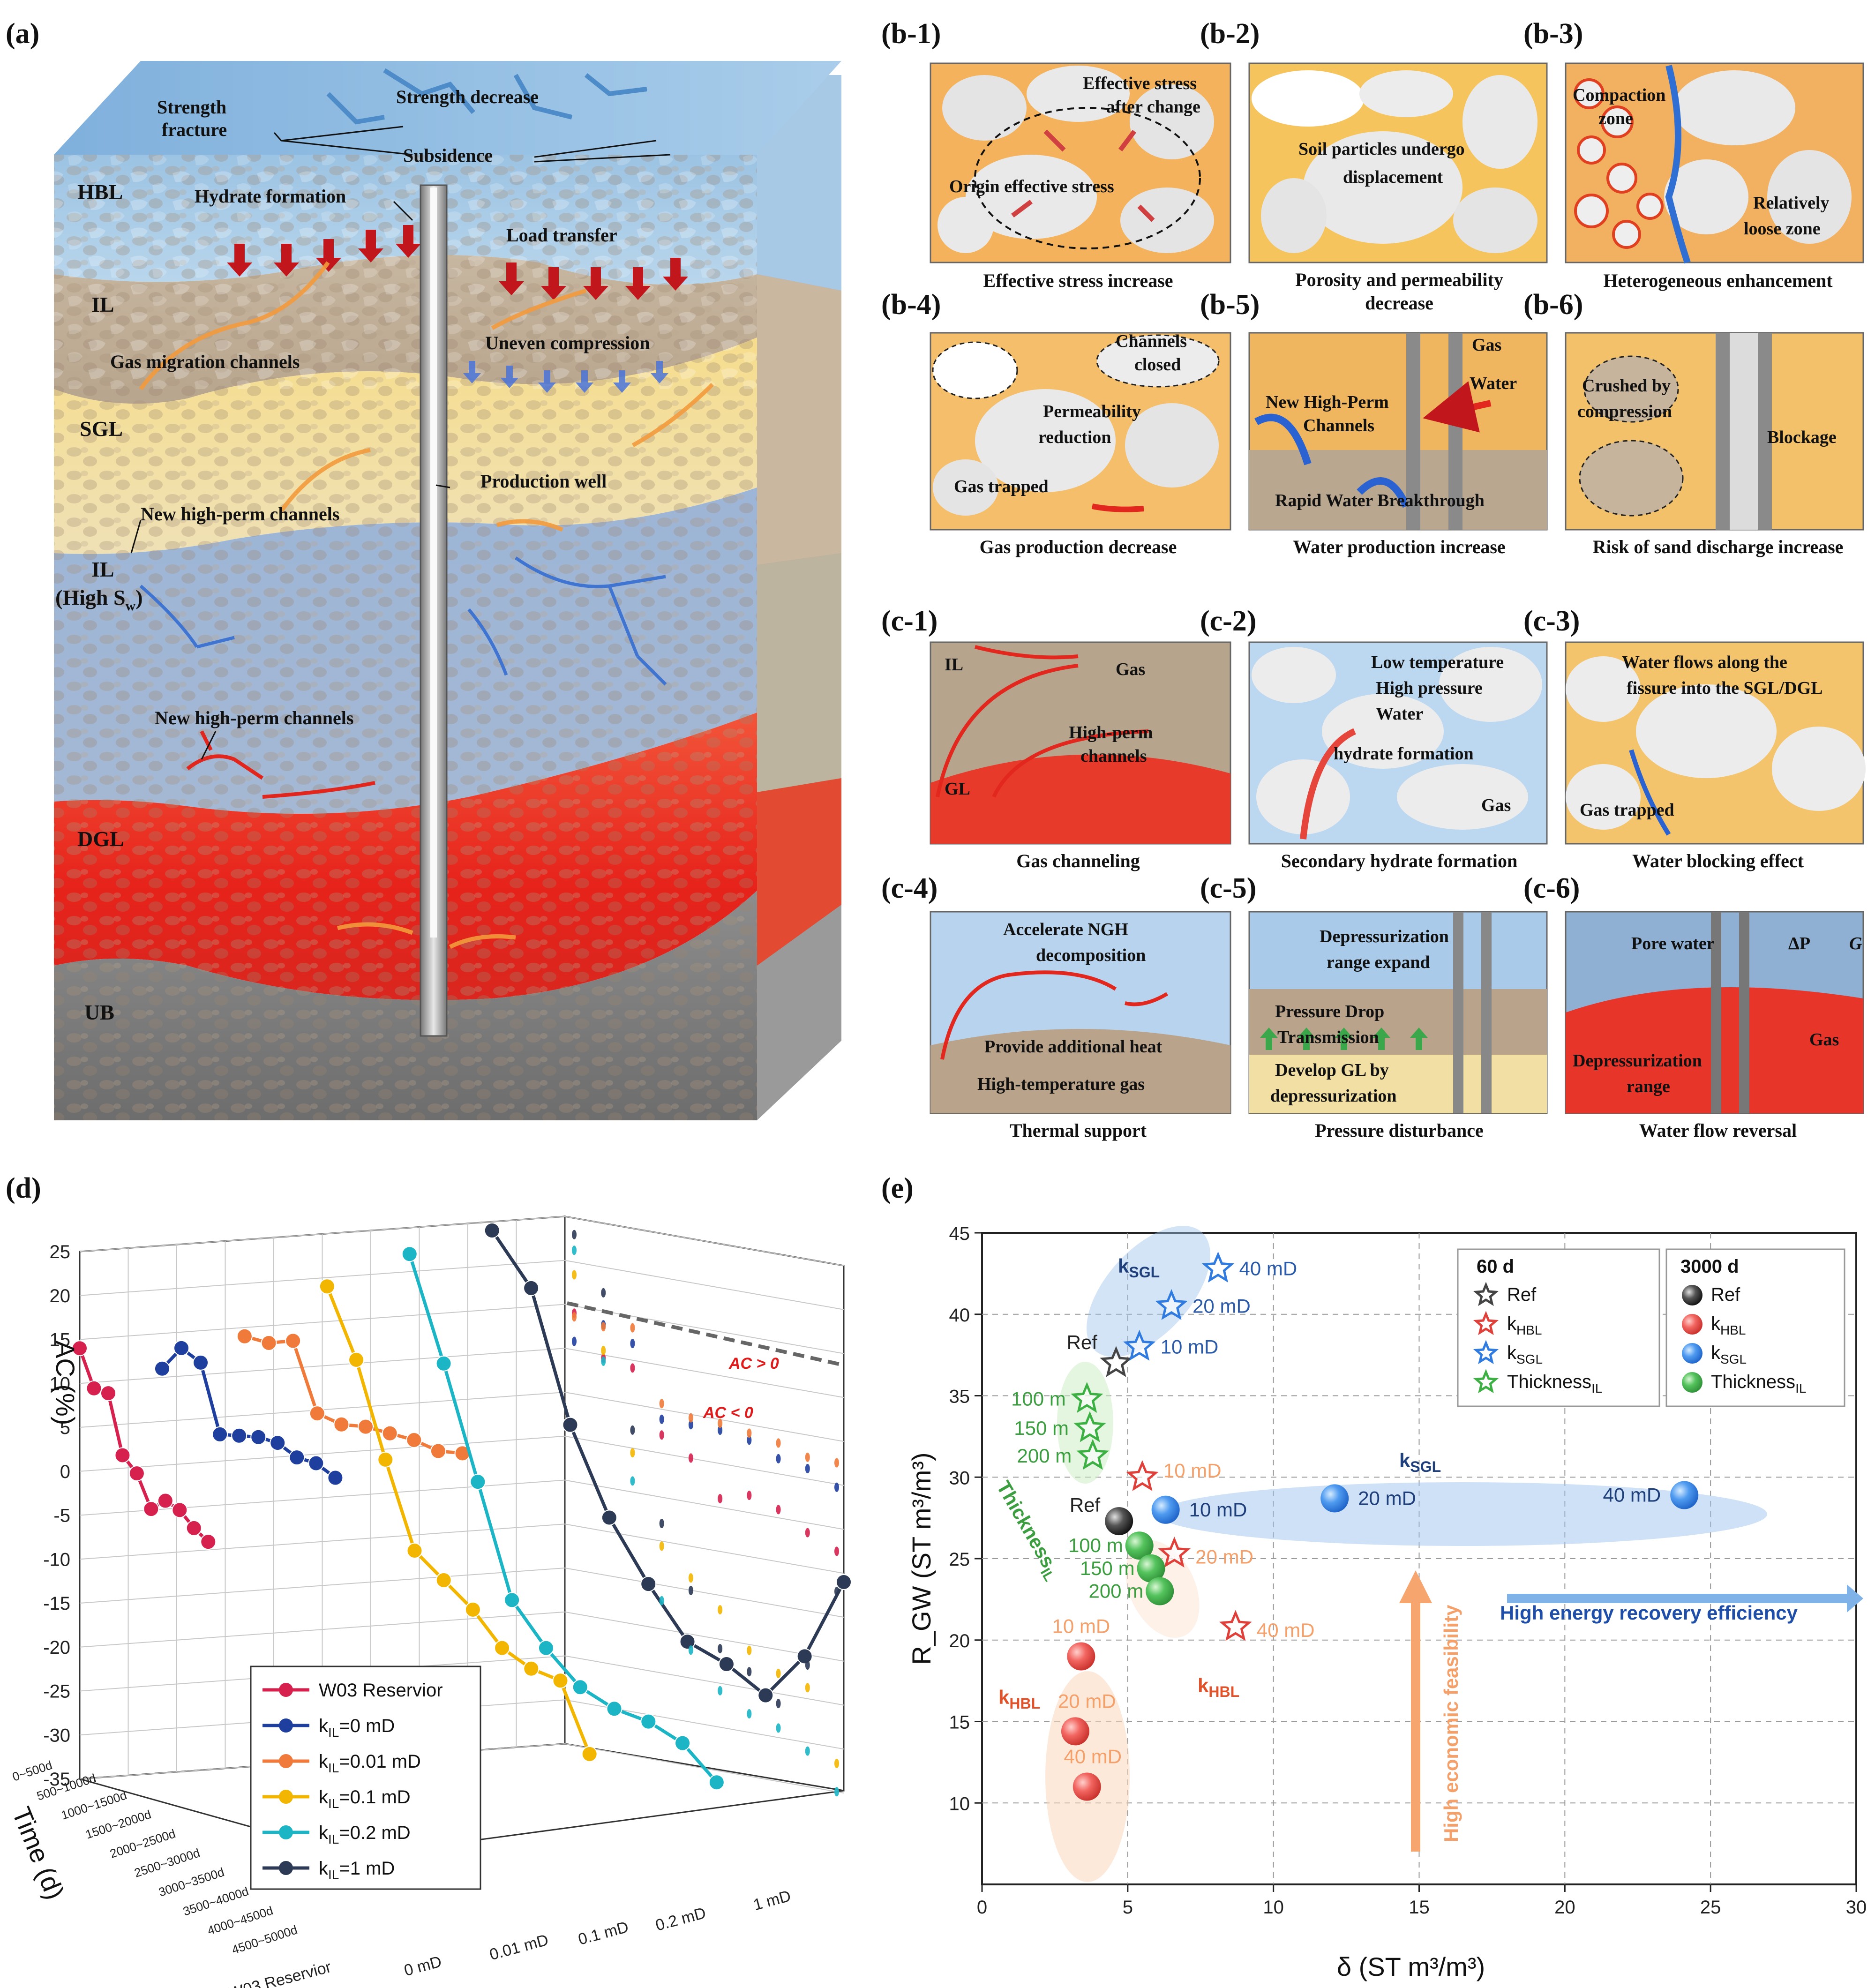 Image resolution: width=1875 pixels, height=1988 pixels. I want to click on e-label-high-economic: High economic feasibility, so click(1451, 1723).